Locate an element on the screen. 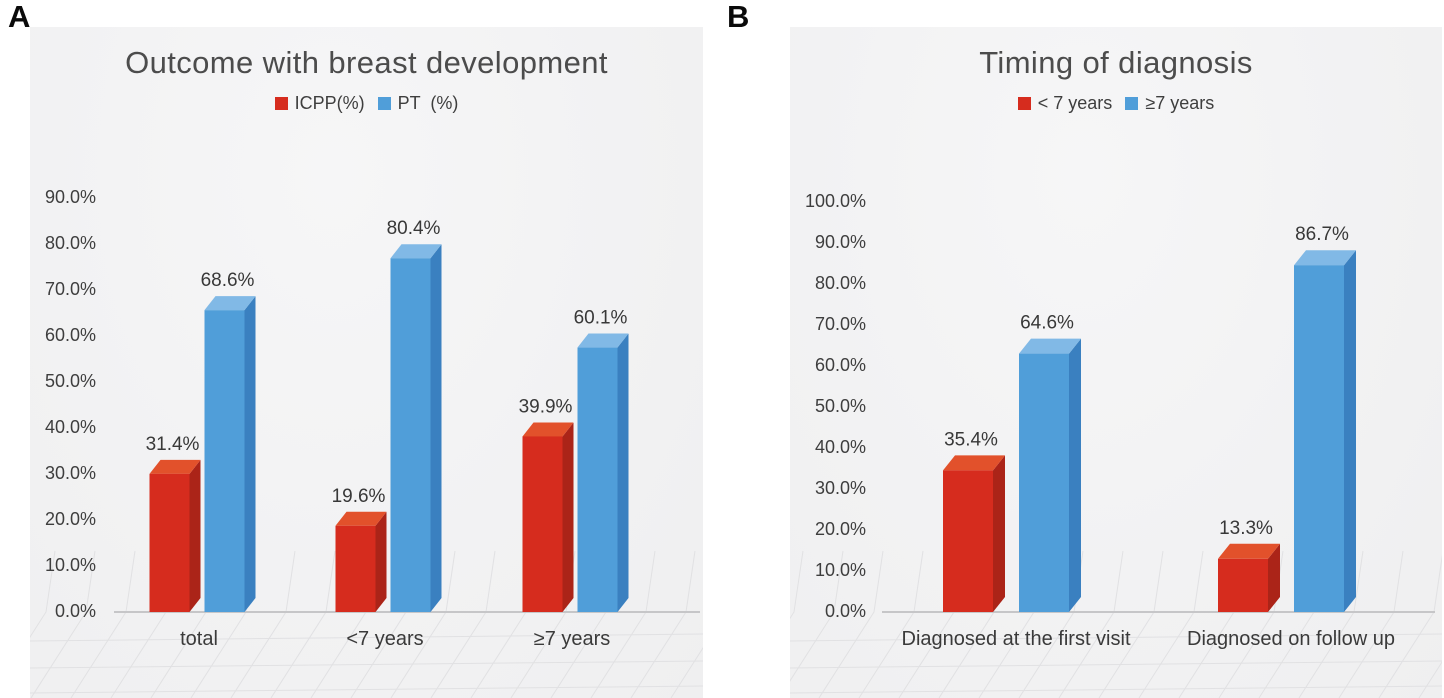  bar-value-label: 68.6% is located at coordinates (228, 280).